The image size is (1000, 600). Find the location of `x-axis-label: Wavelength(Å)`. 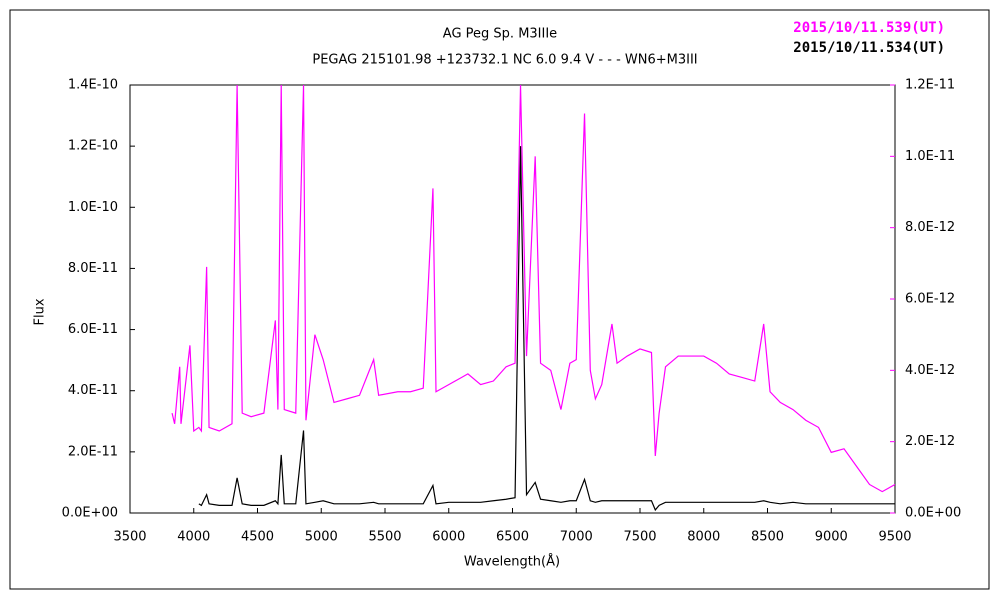

x-axis-label: Wavelength(Å) is located at coordinates (512, 562).